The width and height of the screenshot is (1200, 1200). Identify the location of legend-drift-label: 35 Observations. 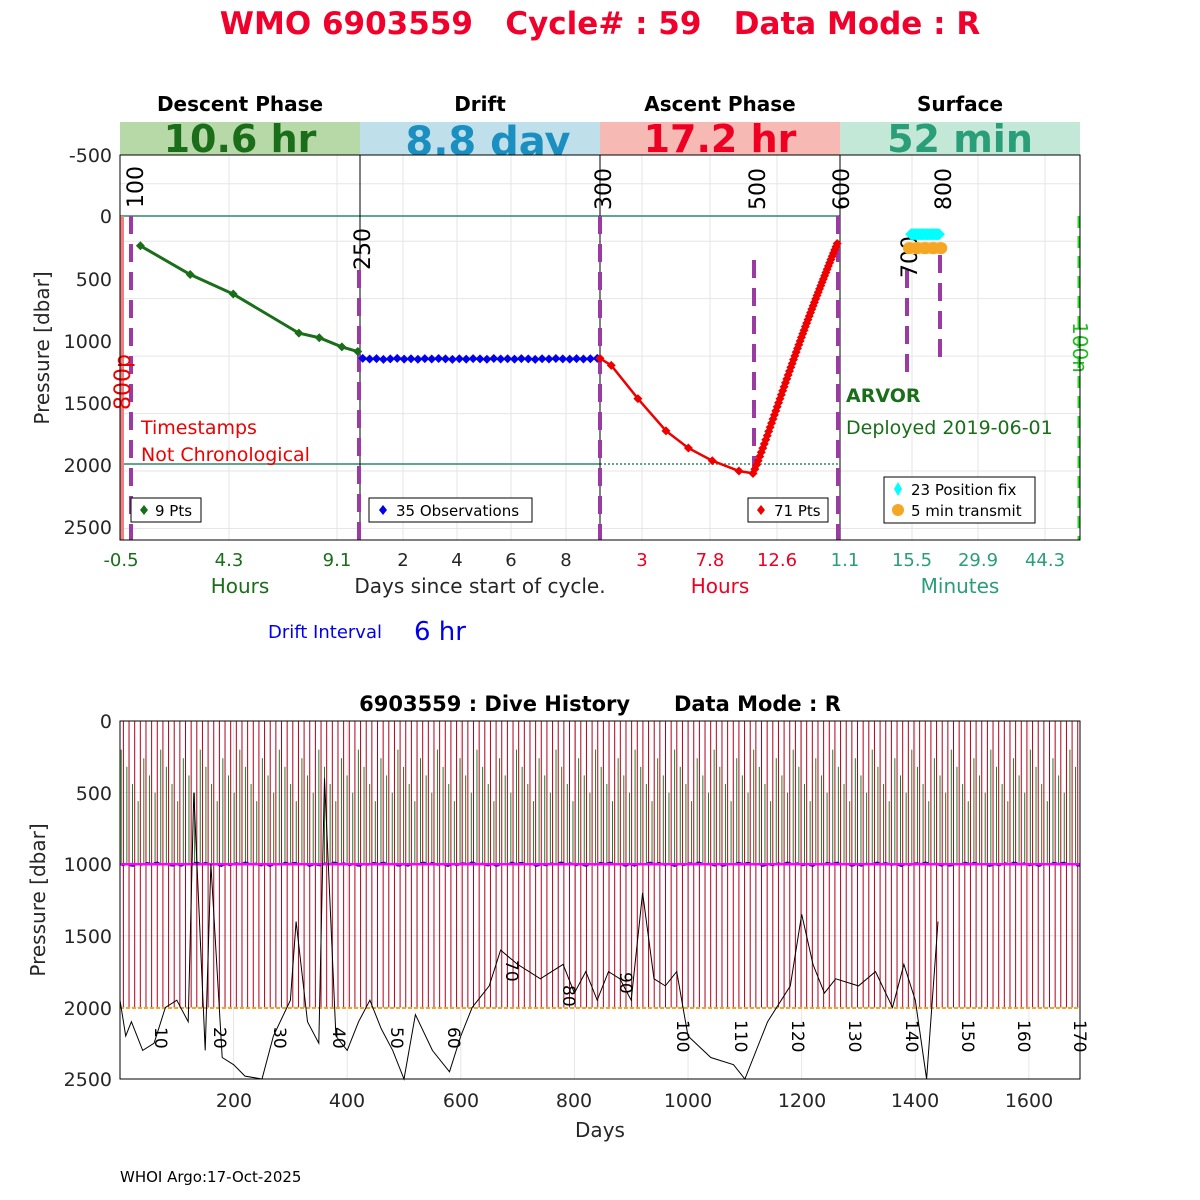
(457, 511).